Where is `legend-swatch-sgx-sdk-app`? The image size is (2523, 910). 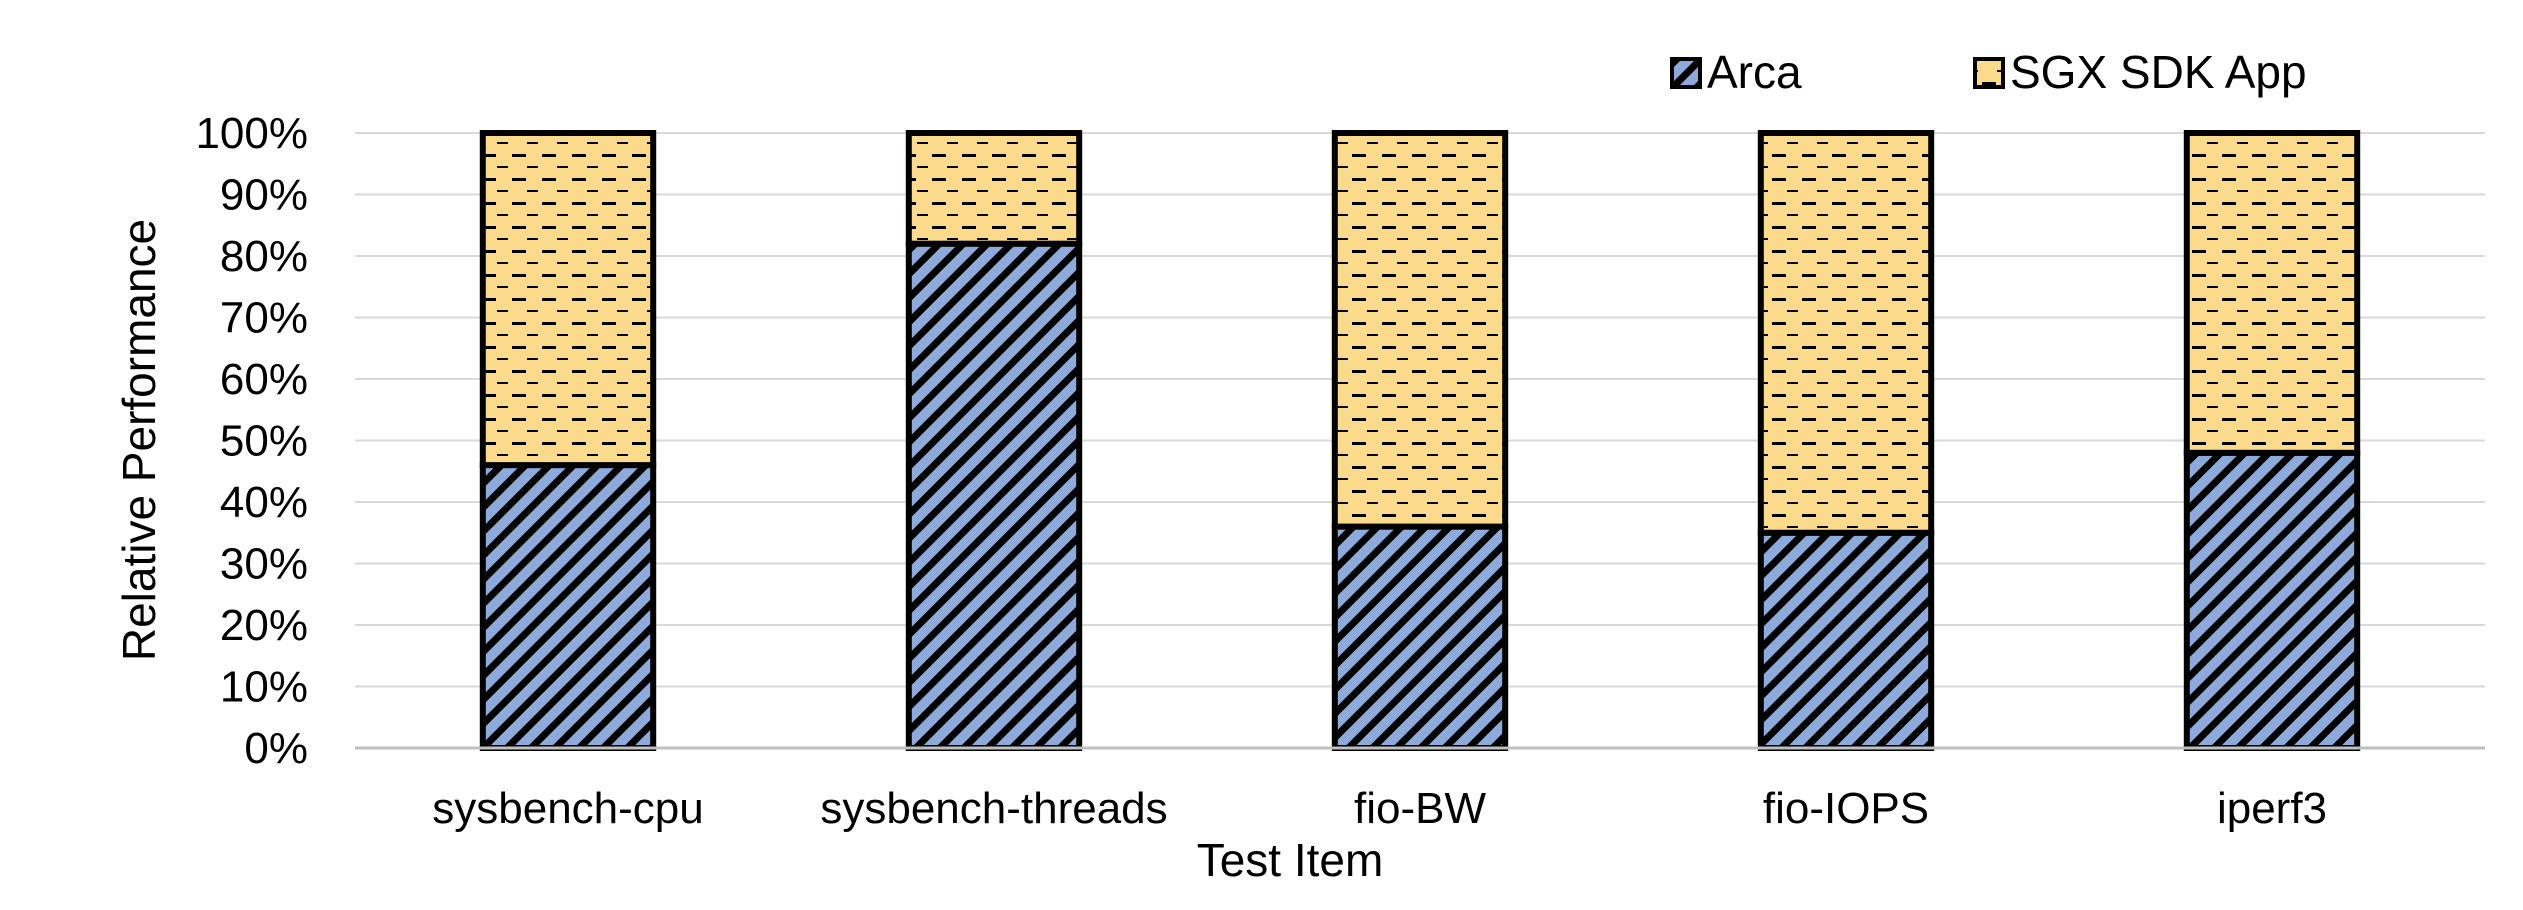
legend-swatch-sgx-sdk-app is located at coordinates (1989, 73).